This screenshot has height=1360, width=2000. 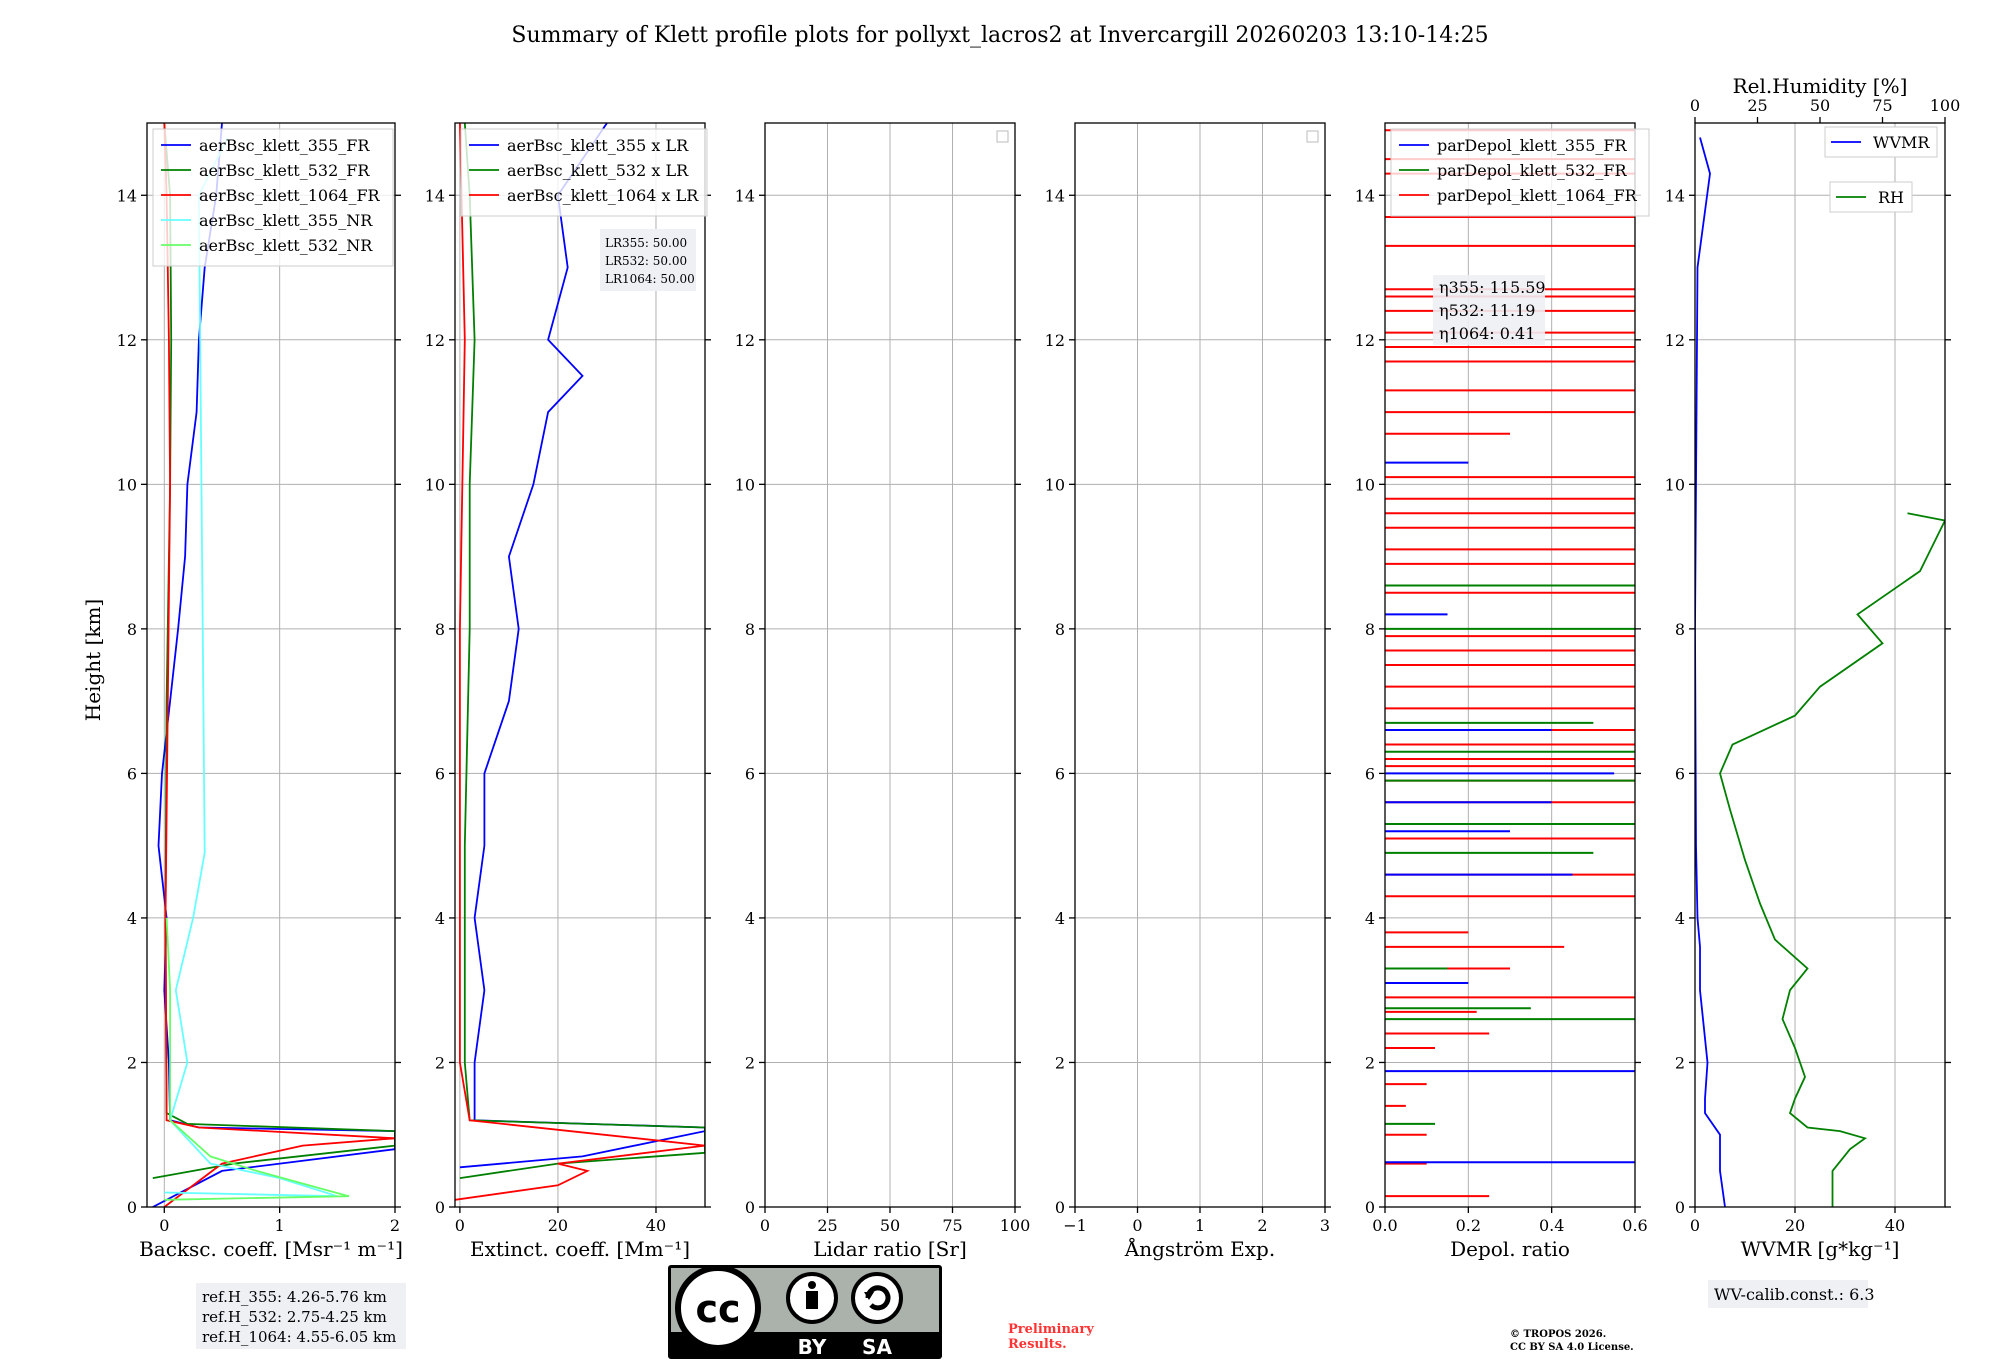 What do you see at coordinates (1551, 1225) in the screenshot?
I see `x-tick-label: 0.4` at bounding box center [1551, 1225].